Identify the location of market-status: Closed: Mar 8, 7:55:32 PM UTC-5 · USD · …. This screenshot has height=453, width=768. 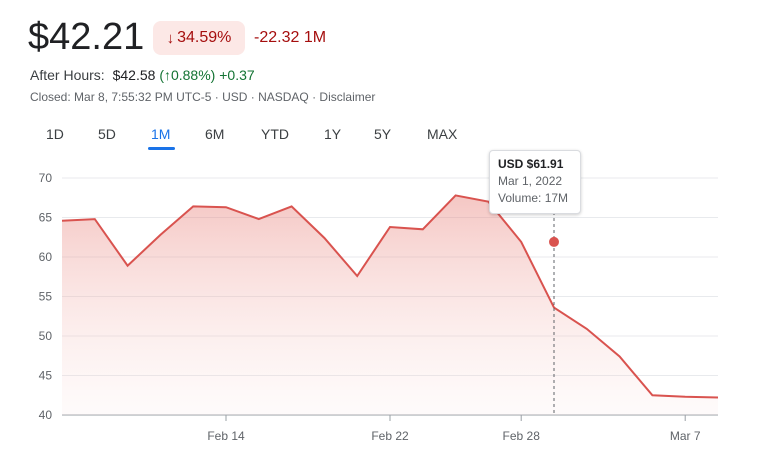
(203, 97).